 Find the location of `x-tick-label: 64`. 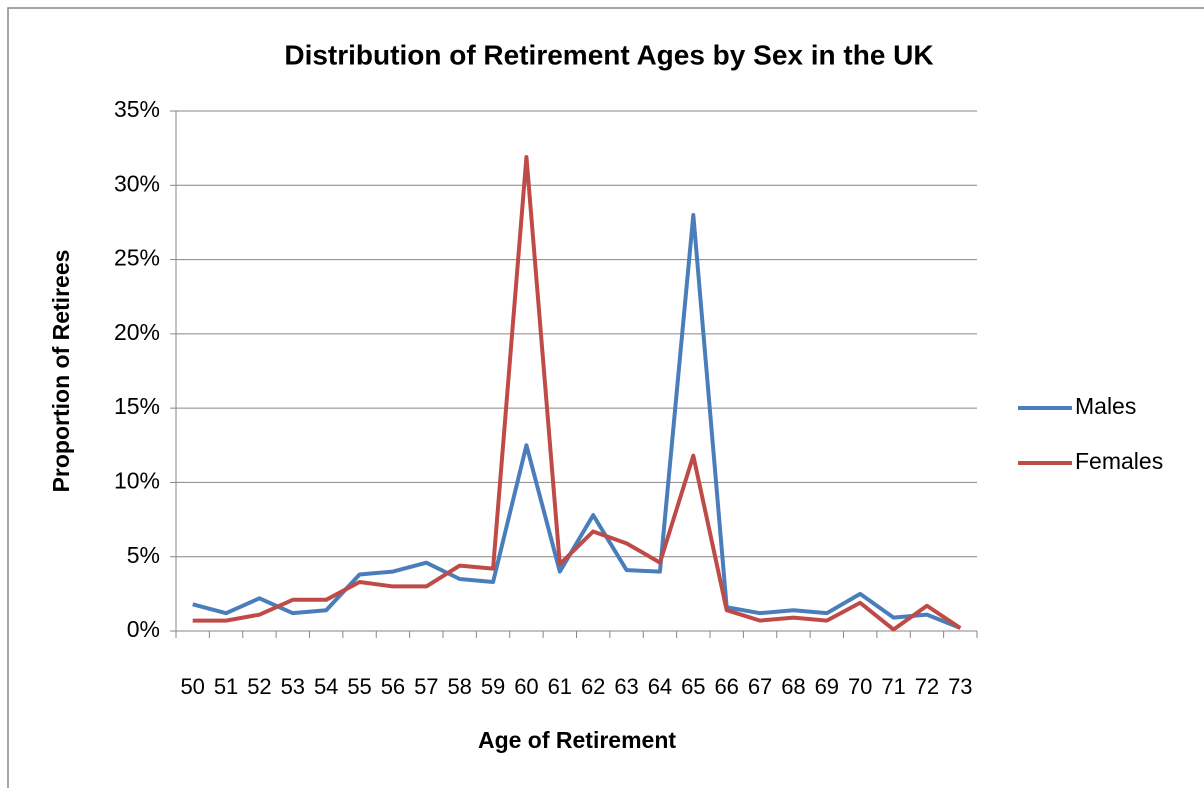

x-tick-label: 64 is located at coordinates (660, 686).